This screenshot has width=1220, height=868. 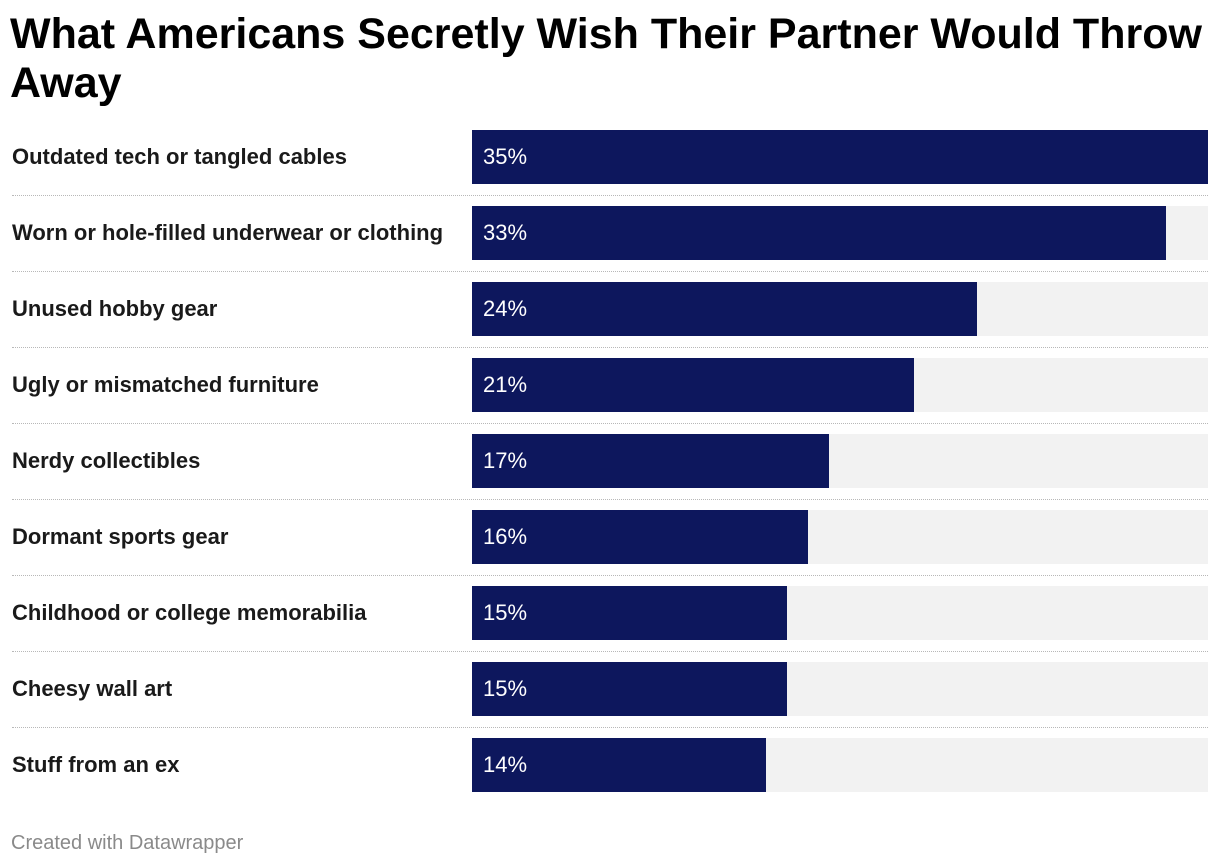 I want to click on value-label: 21%, so click(x=505, y=384).